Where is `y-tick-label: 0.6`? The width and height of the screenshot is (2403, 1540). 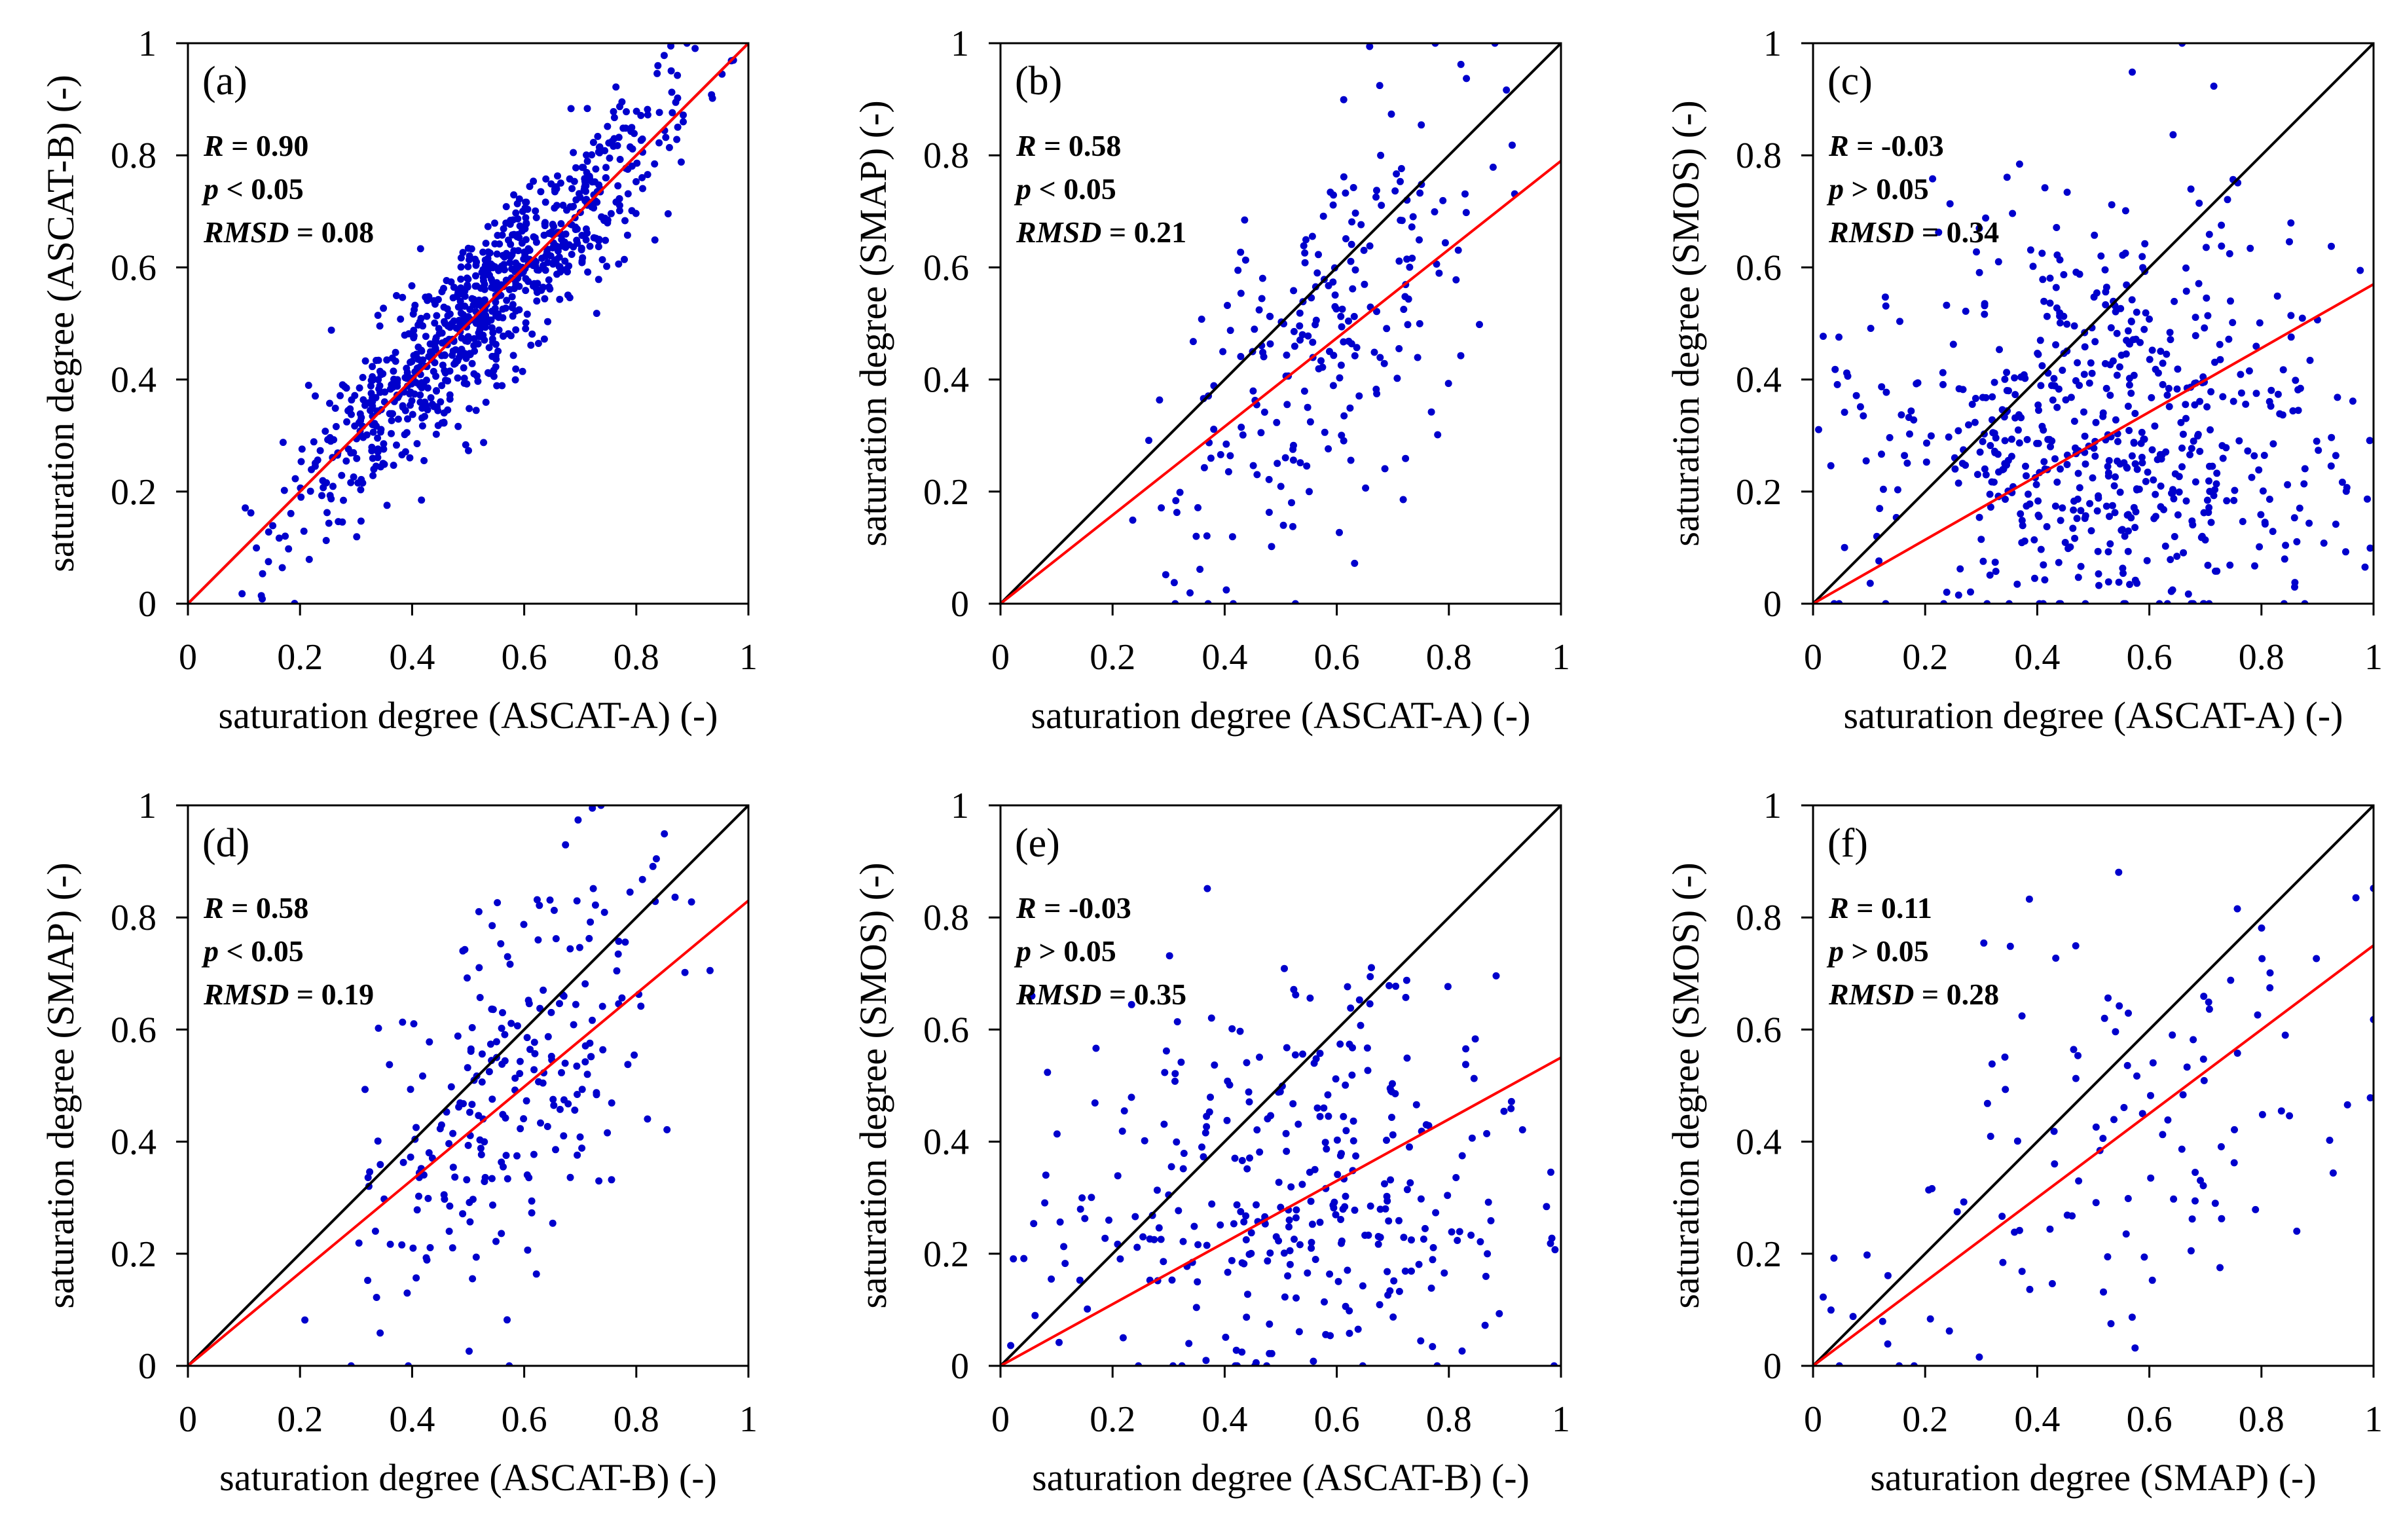
y-tick-label: 0.6 is located at coordinates (133, 268).